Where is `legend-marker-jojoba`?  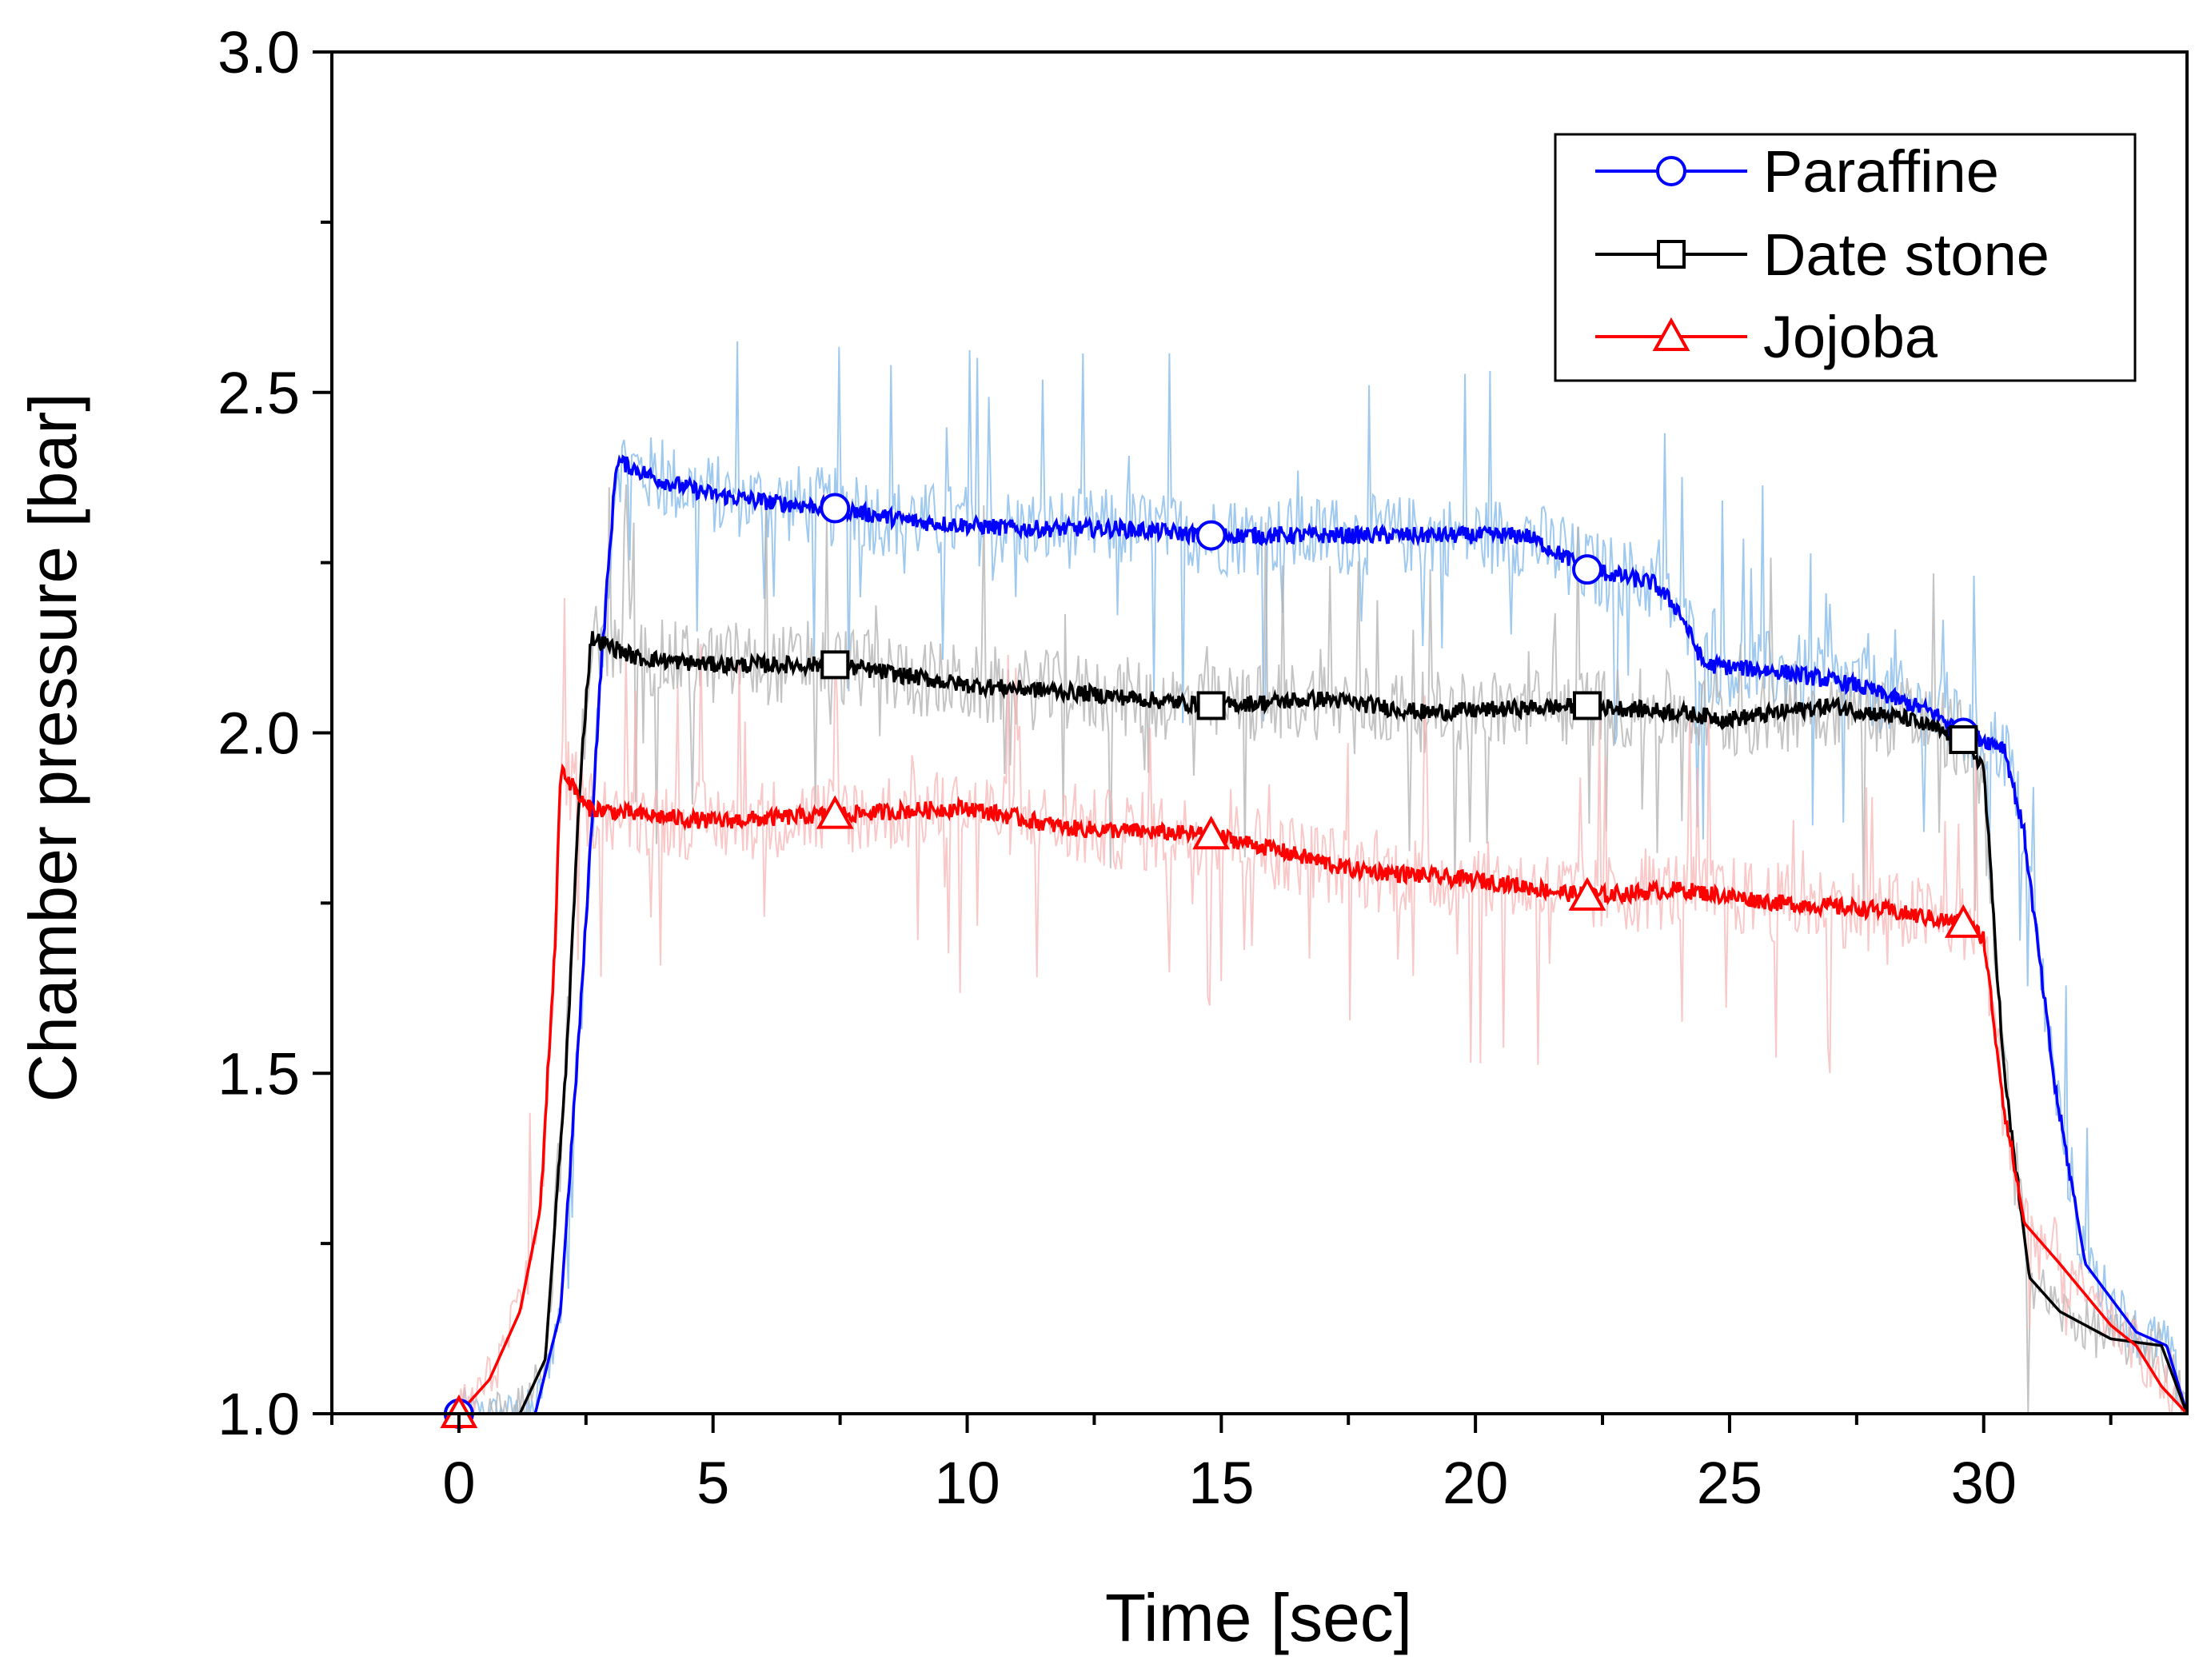
legend-marker-jojoba is located at coordinates (1671, 334).